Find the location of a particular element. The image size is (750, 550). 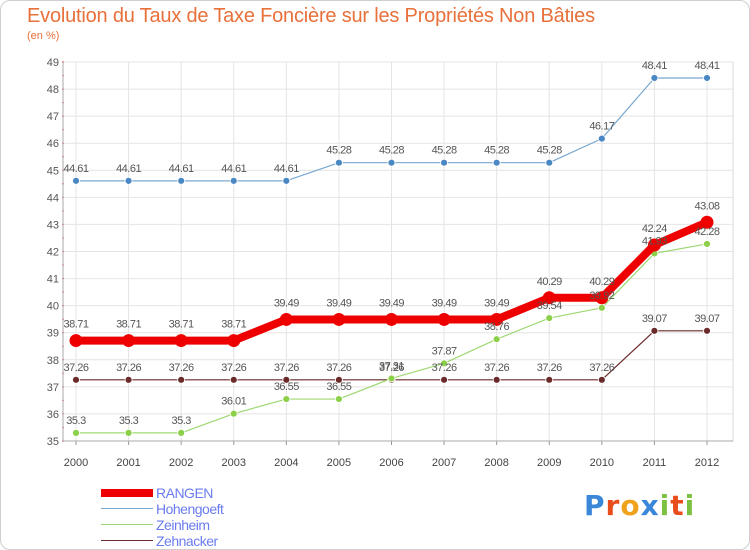

data-label-zeinheim: 39.54 is located at coordinates (549, 306).